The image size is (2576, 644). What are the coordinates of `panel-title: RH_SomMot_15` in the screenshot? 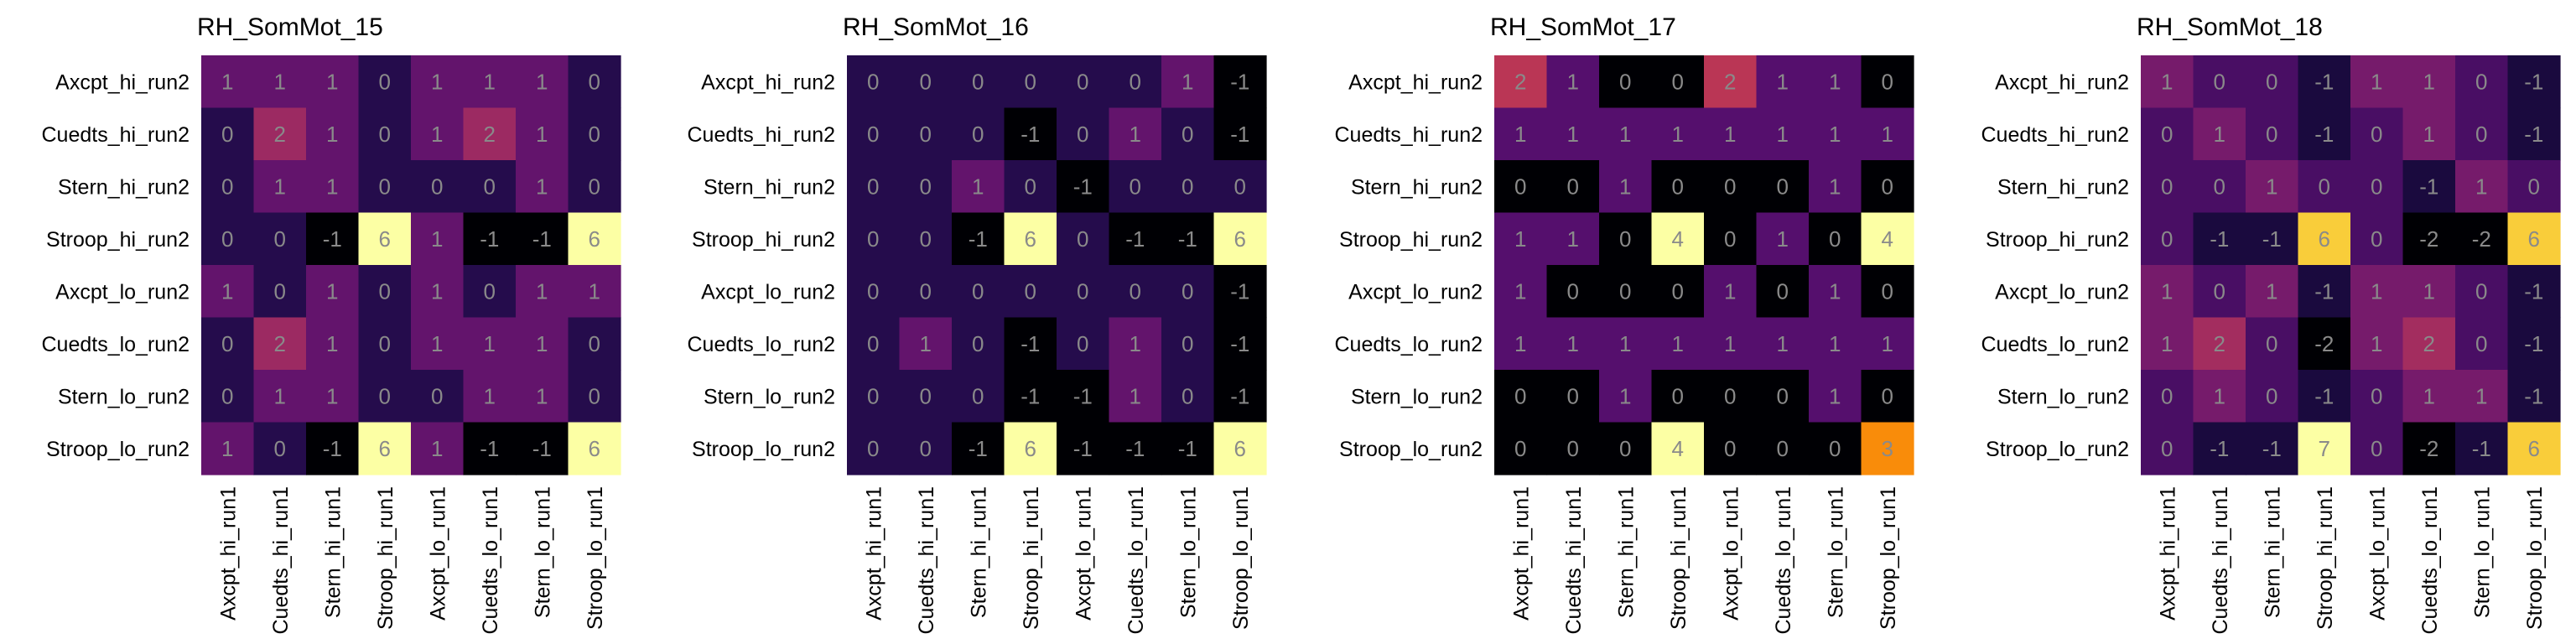 It's located at (290, 27).